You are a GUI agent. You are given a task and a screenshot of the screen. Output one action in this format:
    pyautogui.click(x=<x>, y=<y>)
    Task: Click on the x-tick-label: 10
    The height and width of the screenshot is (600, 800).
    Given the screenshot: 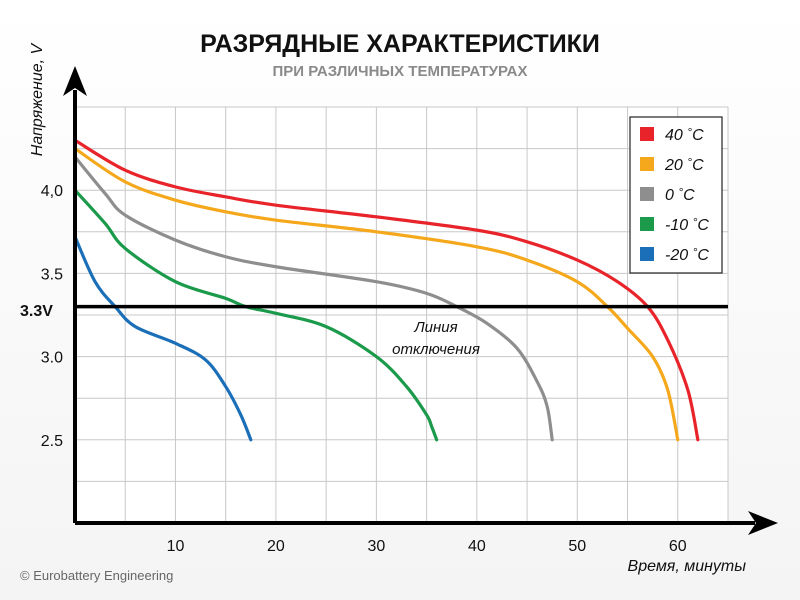 What is the action you would take?
    pyautogui.click(x=176, y=546)
    